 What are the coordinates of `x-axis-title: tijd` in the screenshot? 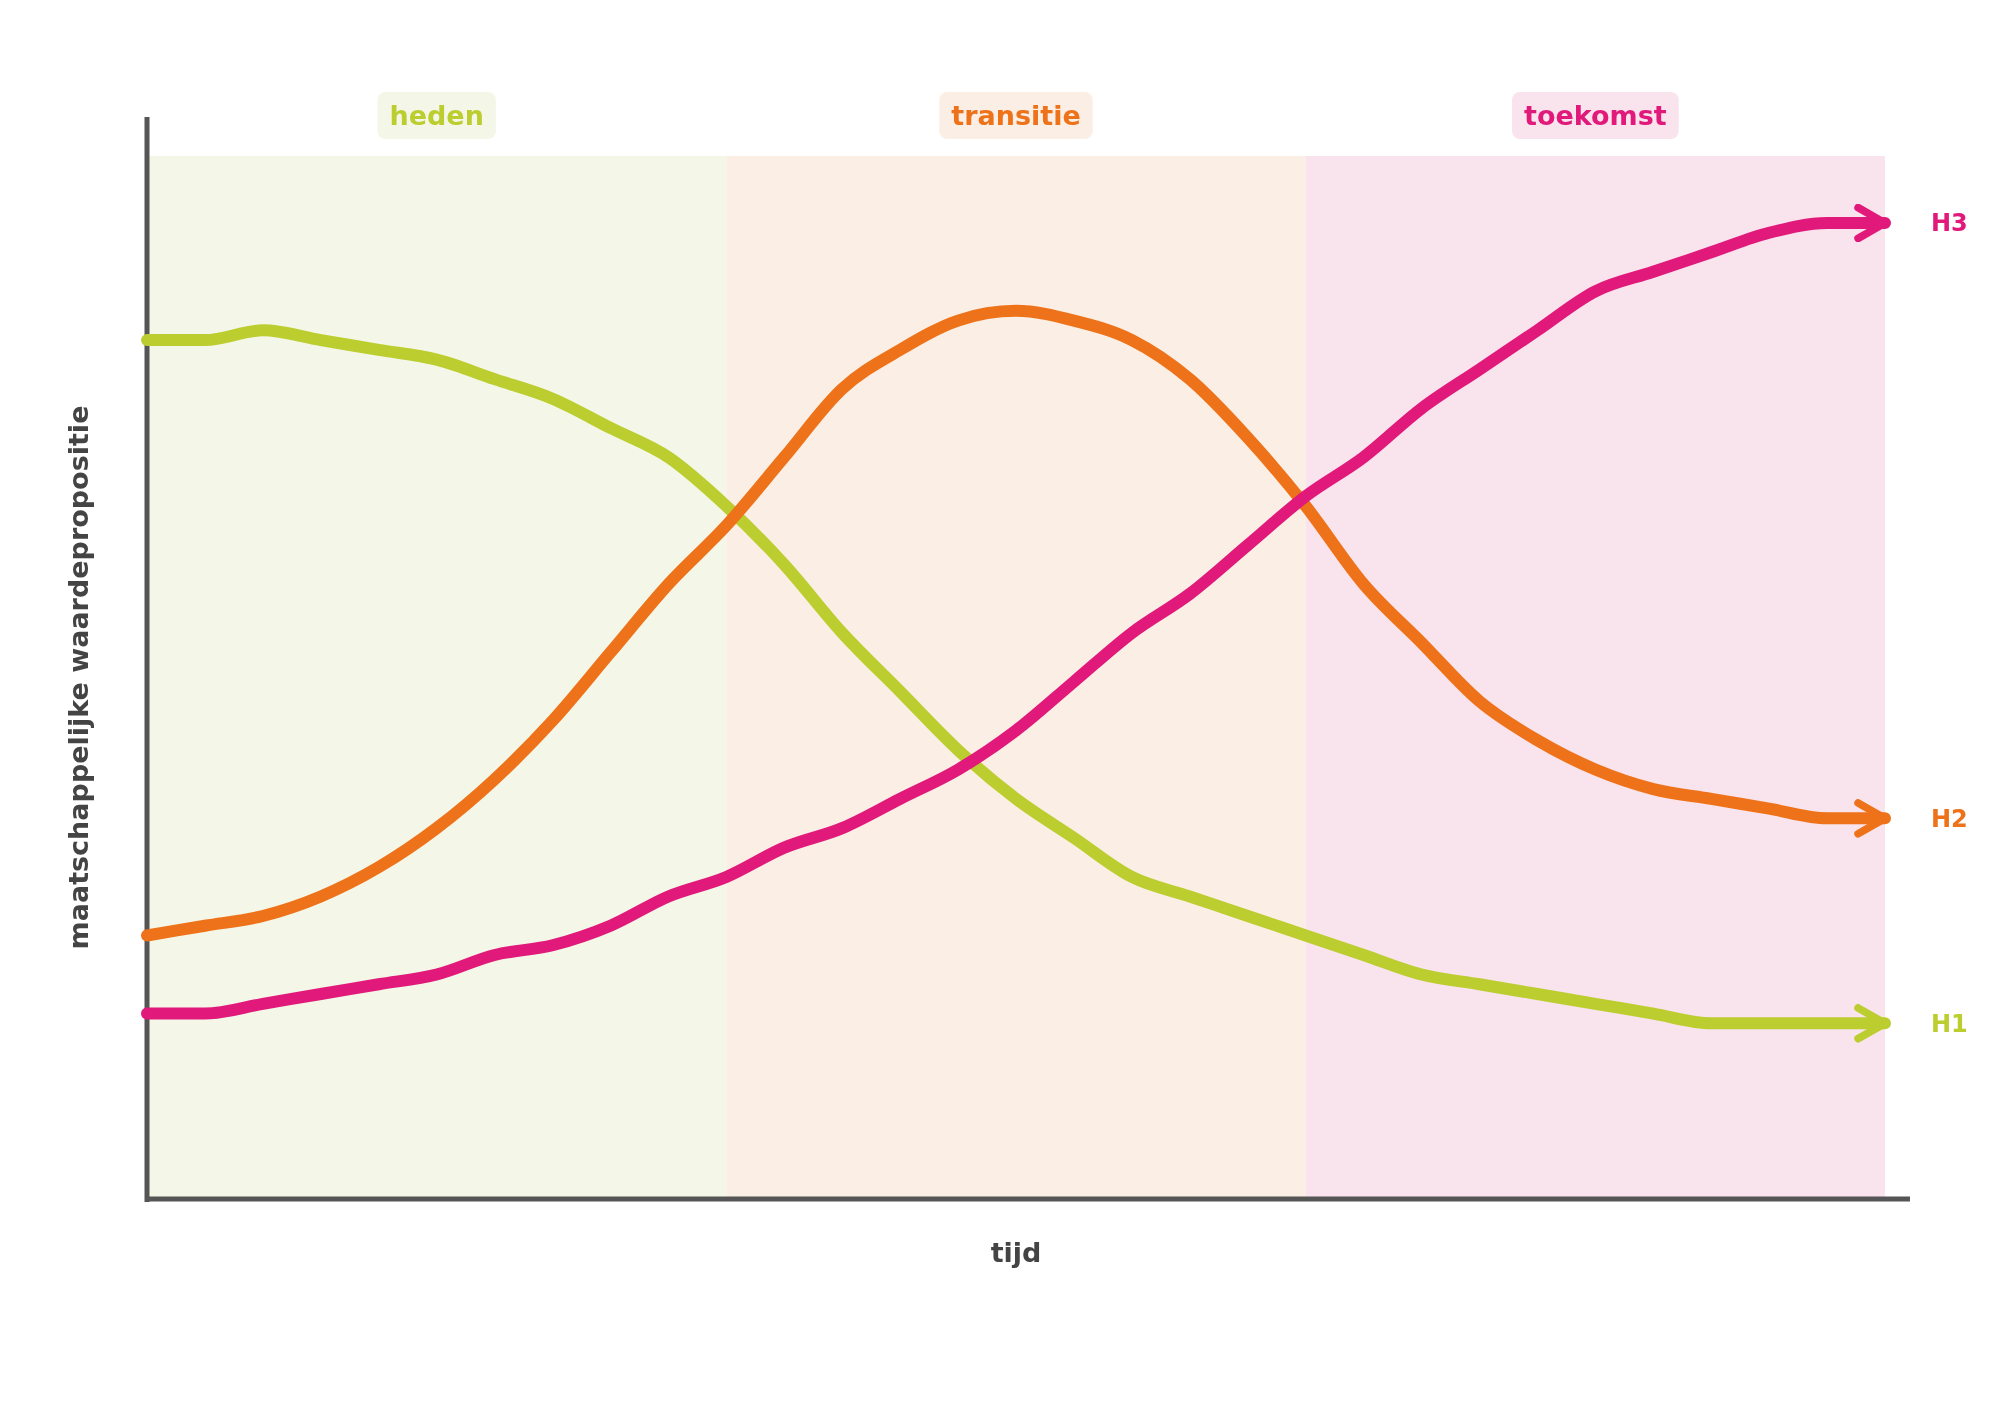 It's located at (1016, 1252).